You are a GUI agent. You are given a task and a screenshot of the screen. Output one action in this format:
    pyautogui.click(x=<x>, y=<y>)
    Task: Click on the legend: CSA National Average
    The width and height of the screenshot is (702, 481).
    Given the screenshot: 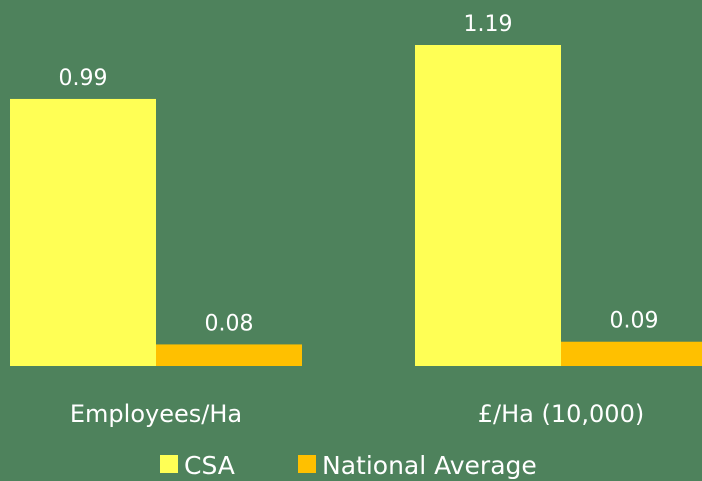 What is the action you would take?
    pyautogui.click(x=348, y=465)
    